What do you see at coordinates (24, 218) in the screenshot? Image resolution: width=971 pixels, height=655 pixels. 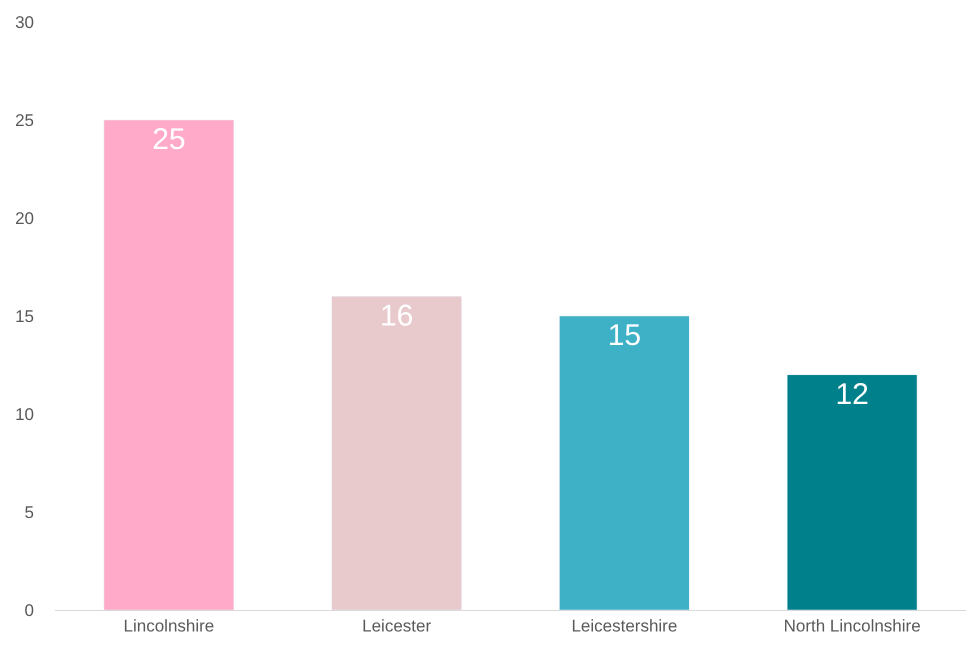 I see `y-tick-label: 20` at bounding box center [24, 218].